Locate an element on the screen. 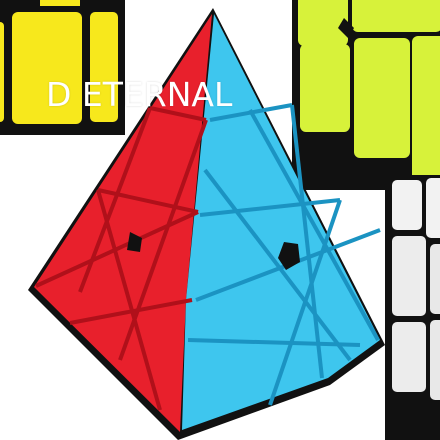 The width and height of the screenshot is (440, 440). white-cube-icon is located at coordinates (412, 307).